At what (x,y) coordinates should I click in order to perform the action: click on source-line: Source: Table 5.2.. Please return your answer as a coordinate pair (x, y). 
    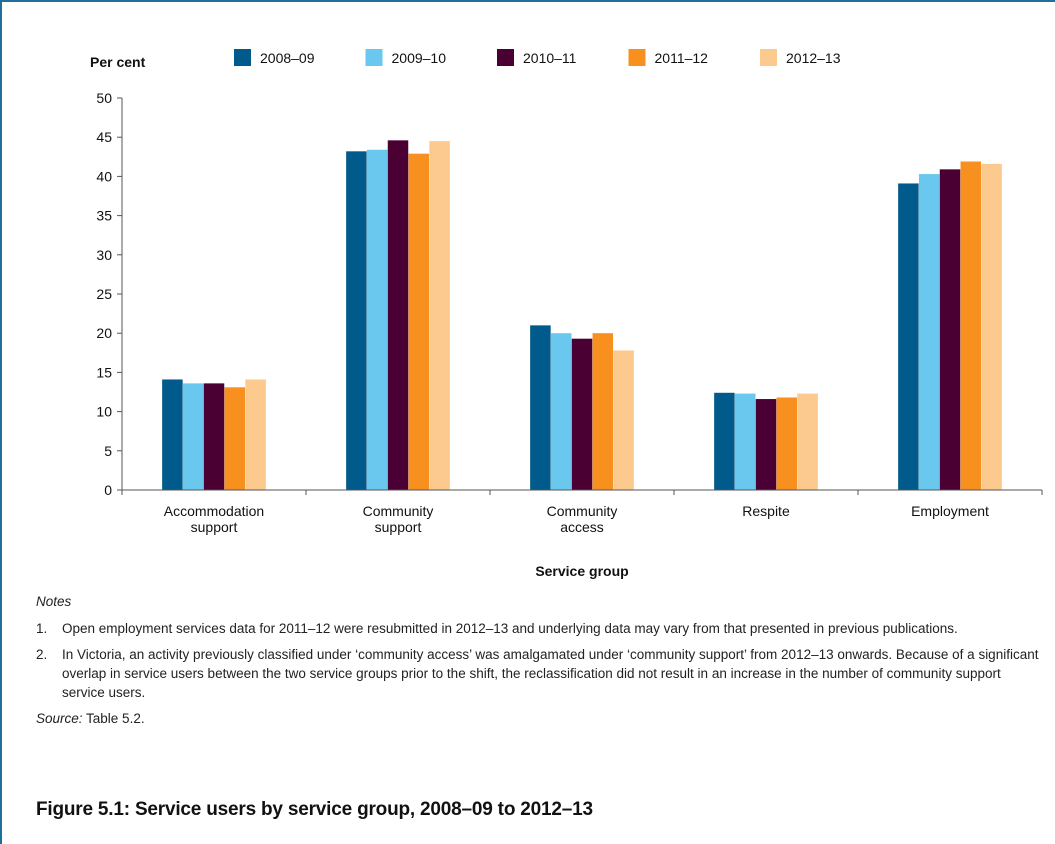
    Looking at the image, I should click on (541, 718).